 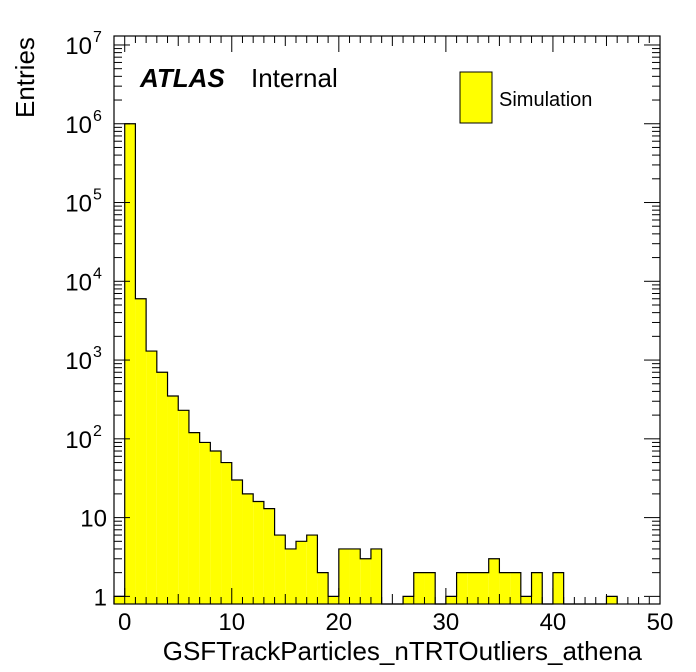 I want to click on y-tick-label-base: 1, so click(x=100, y=597).